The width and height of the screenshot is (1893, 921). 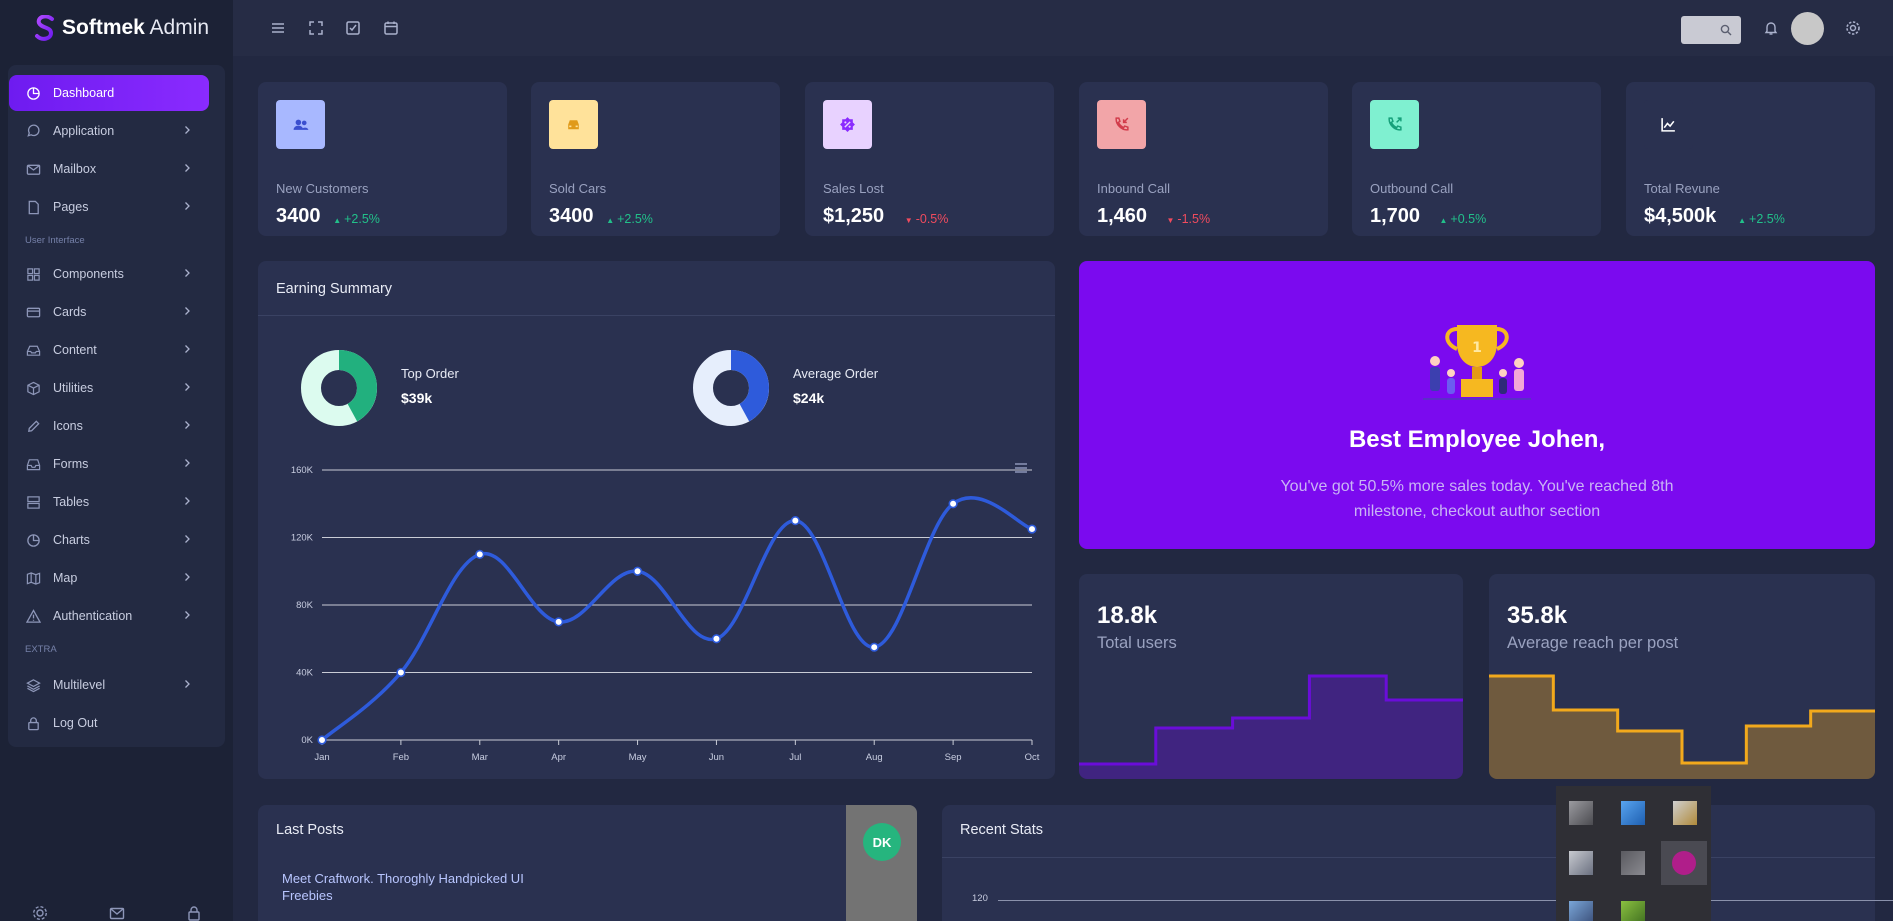 What do you see at coordinates (929, 159) in the screenshot?
I see `stat-card-sales-lost: Sales Lost $1,250 ▼ -0.5%` at bounding box center [929, 159].